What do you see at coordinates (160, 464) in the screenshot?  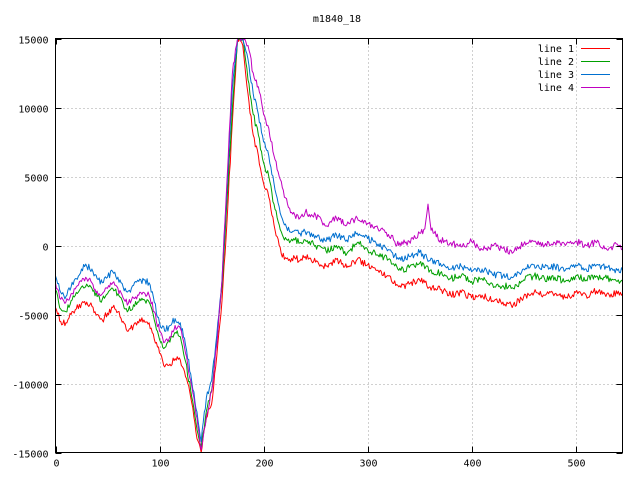 I see `x-tick-label: 100` at bounding box center [160, 464].